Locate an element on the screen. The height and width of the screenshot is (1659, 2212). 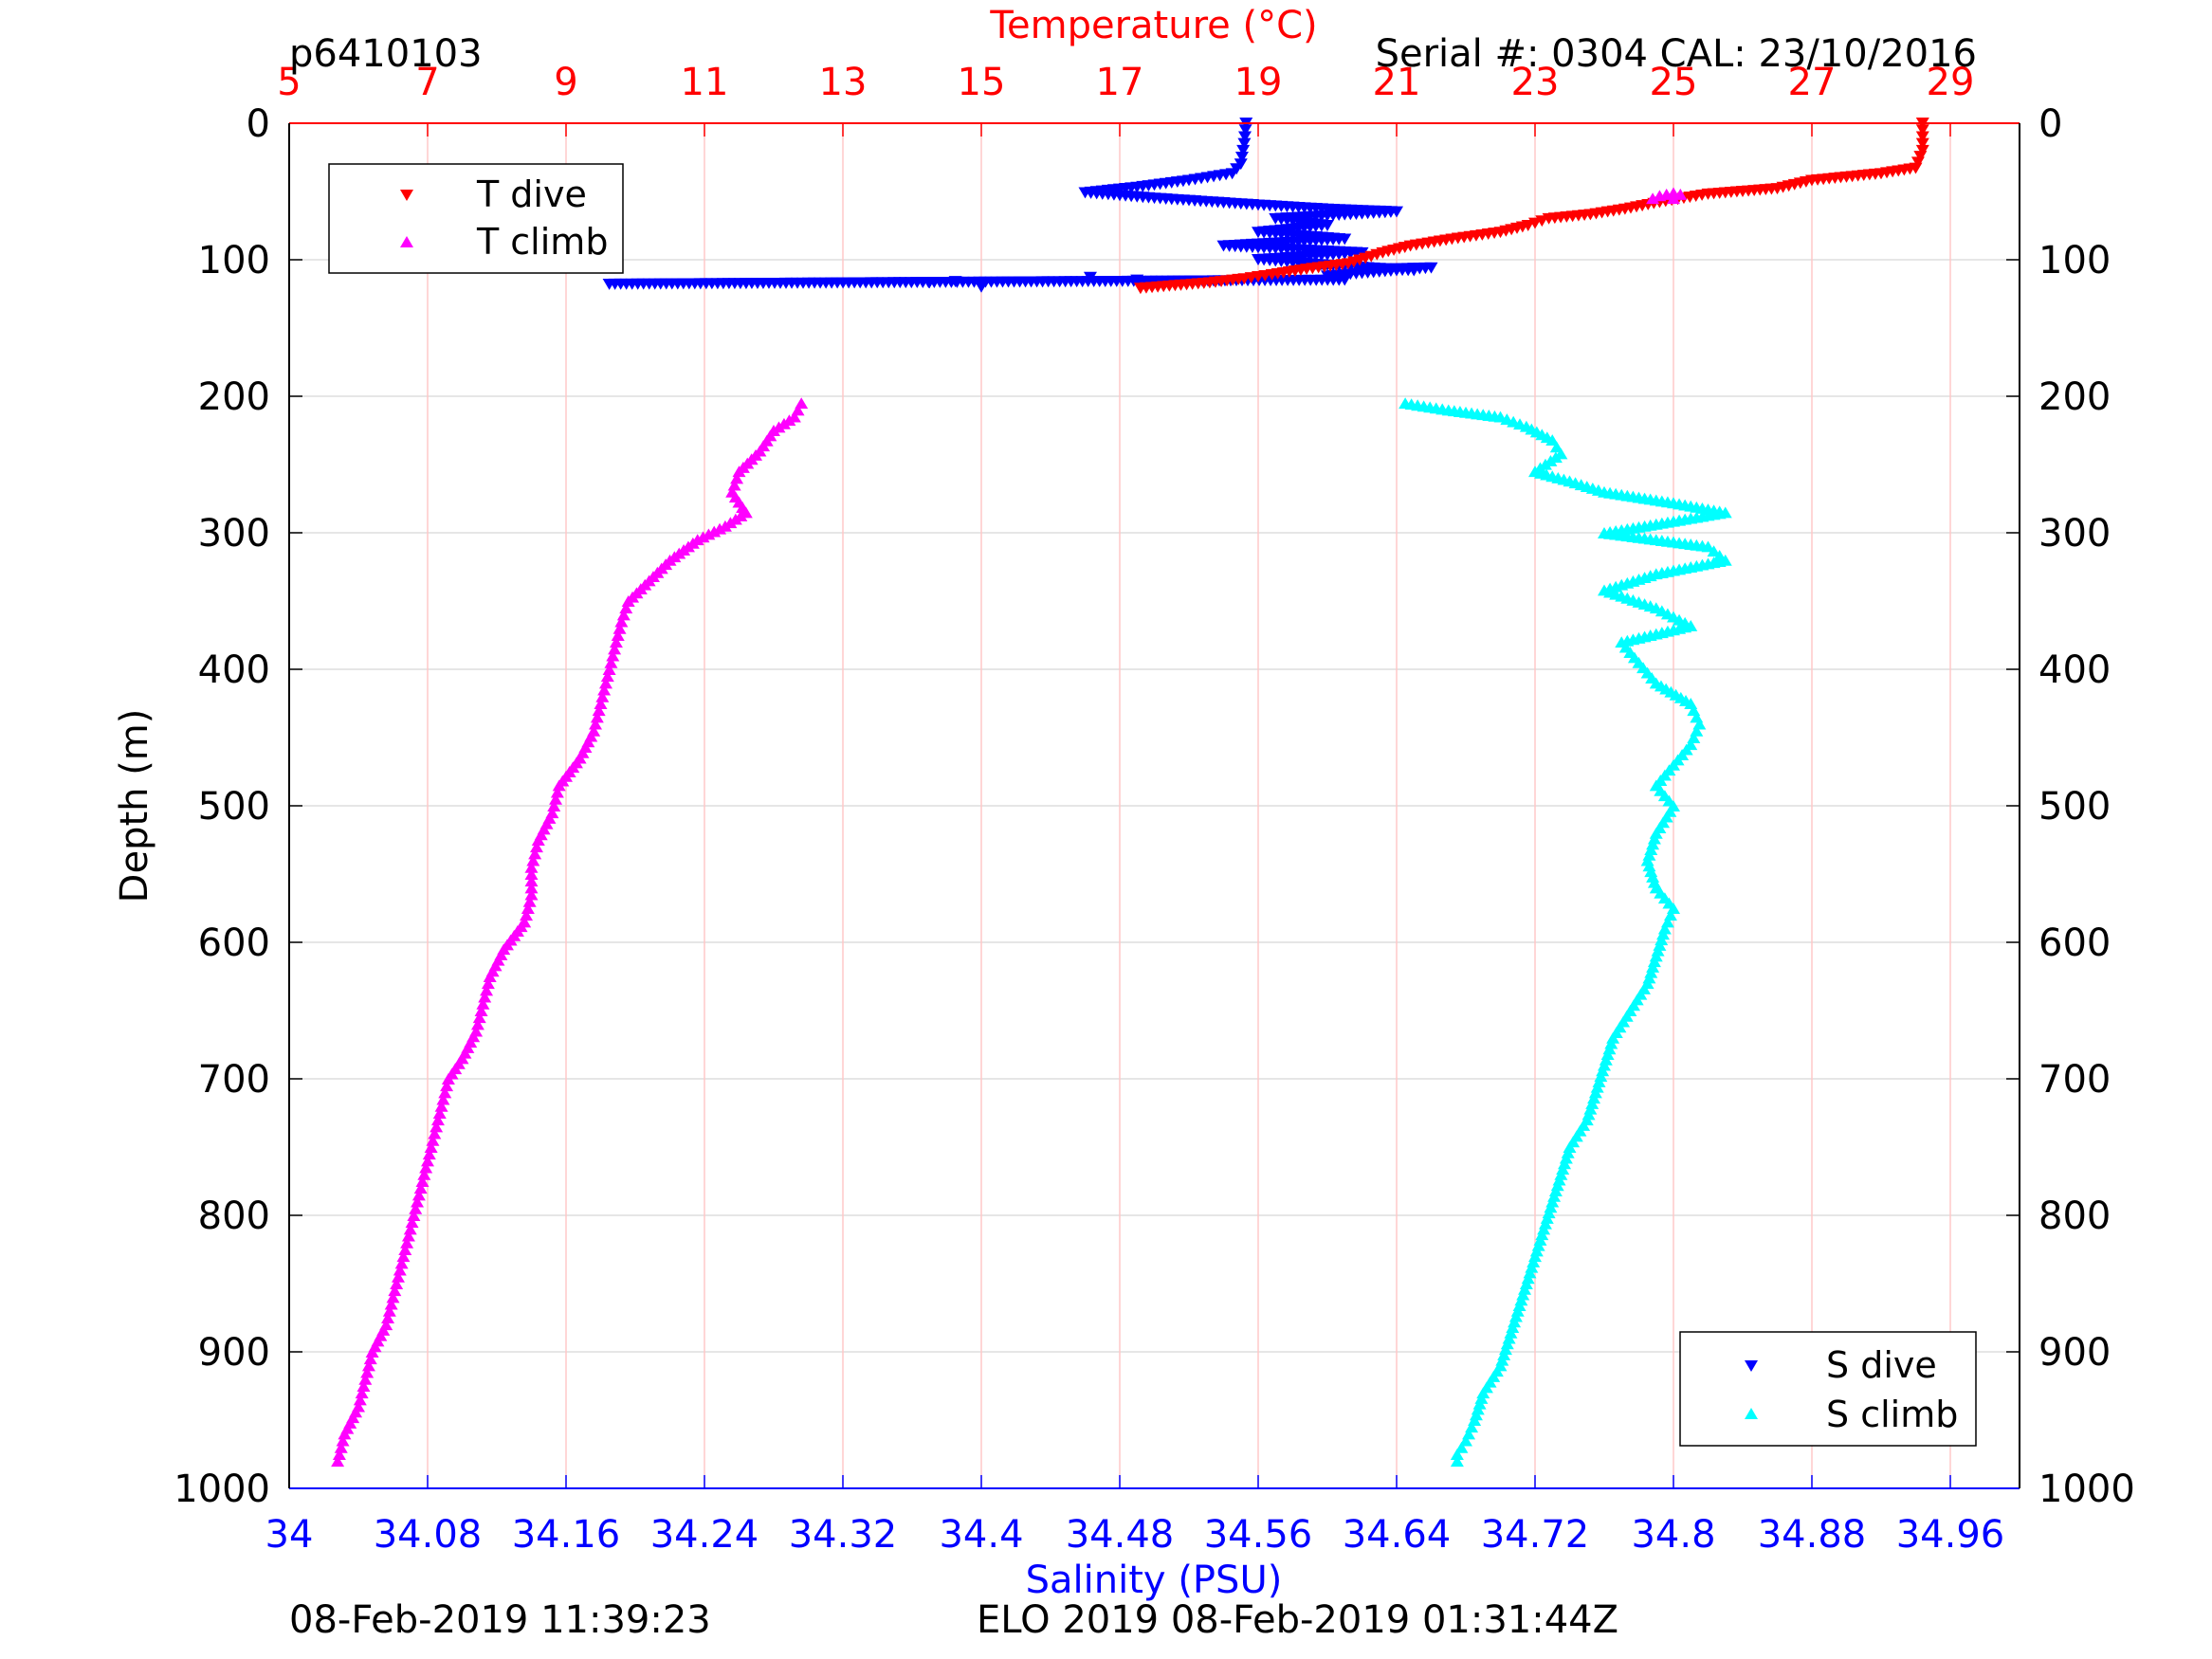
legend-s-climb-marker is located at coordinates (1751, 1413).